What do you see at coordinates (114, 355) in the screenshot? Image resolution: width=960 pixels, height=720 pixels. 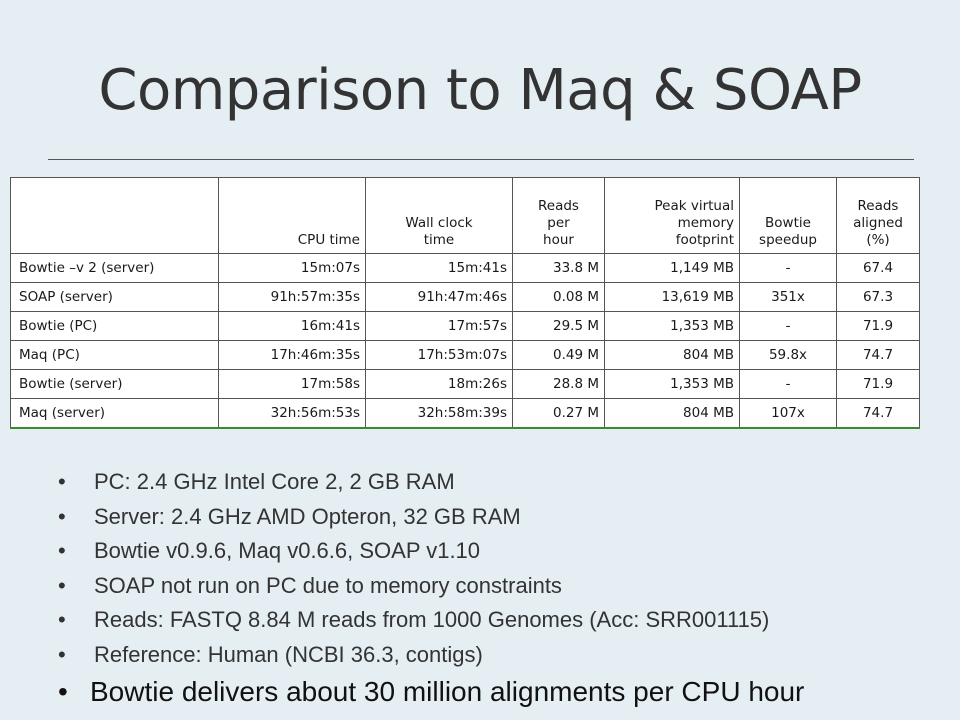 I see `row-label-cell: Maq (PC)` at bounding box center [114, 355].